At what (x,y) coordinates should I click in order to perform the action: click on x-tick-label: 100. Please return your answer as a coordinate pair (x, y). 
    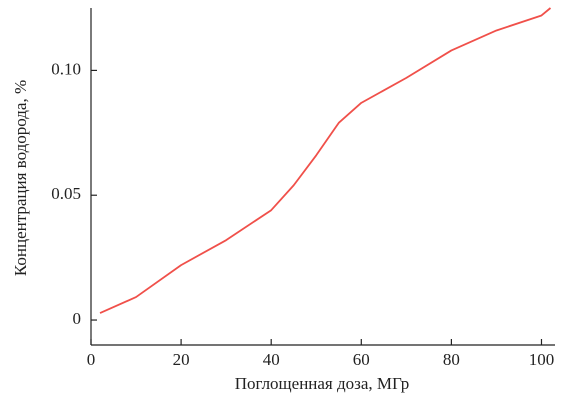
    Looking at the image, I should click on (542, 359).